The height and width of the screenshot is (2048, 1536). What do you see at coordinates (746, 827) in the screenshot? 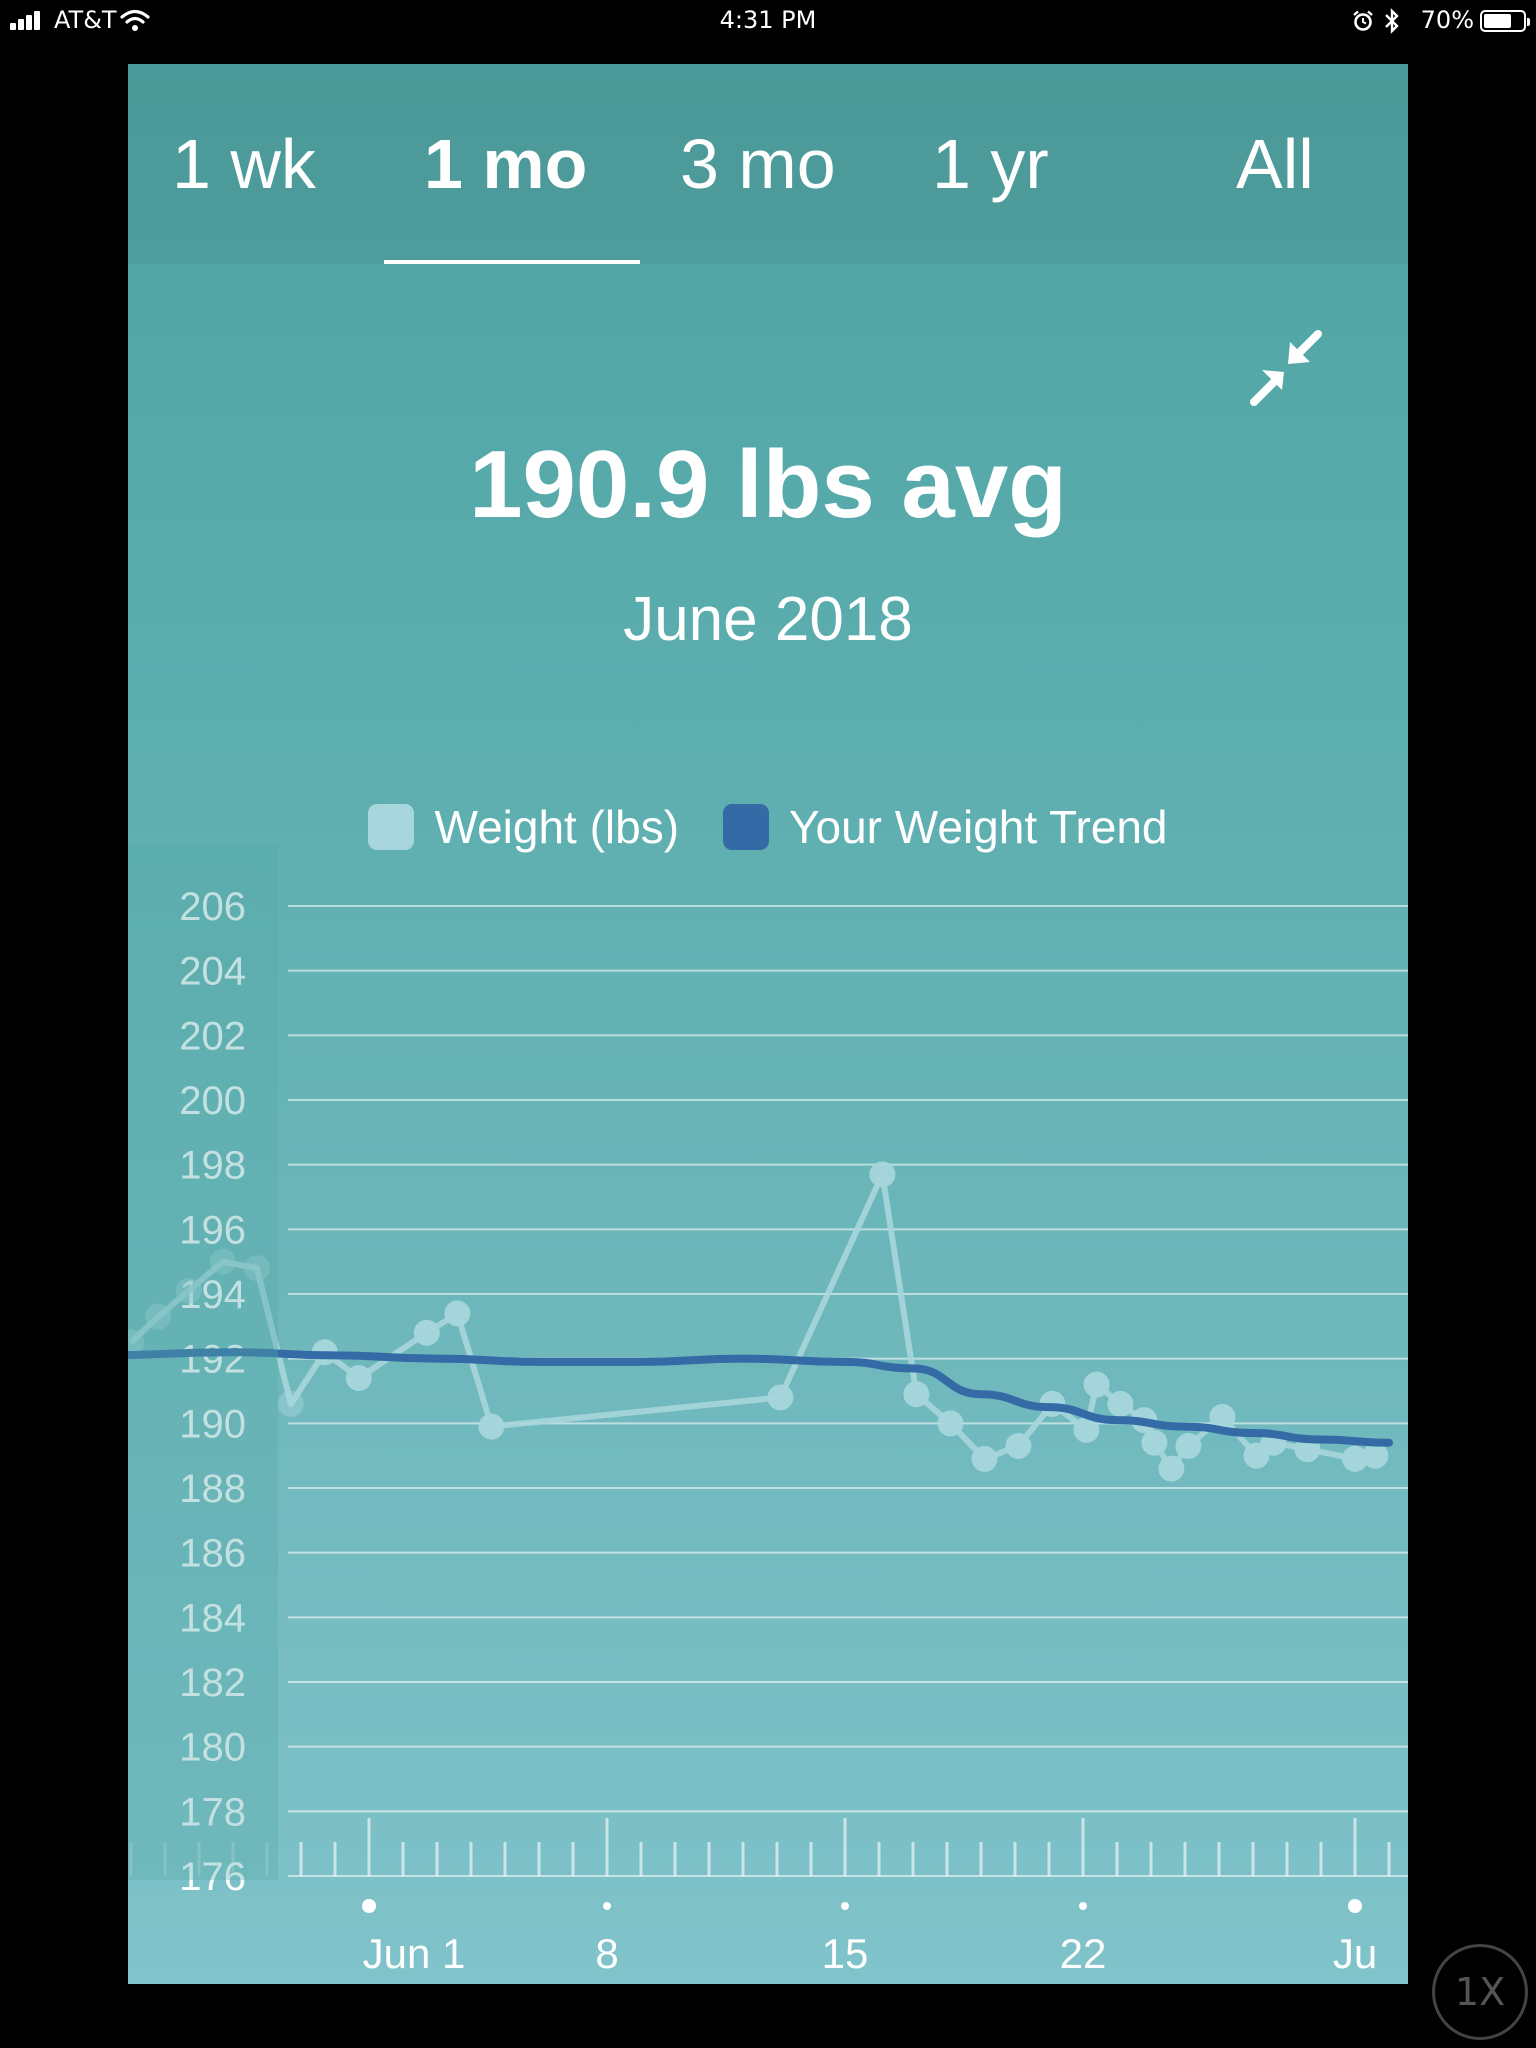
I see `legend-trend-swatch` at bounding box center [746, 827].